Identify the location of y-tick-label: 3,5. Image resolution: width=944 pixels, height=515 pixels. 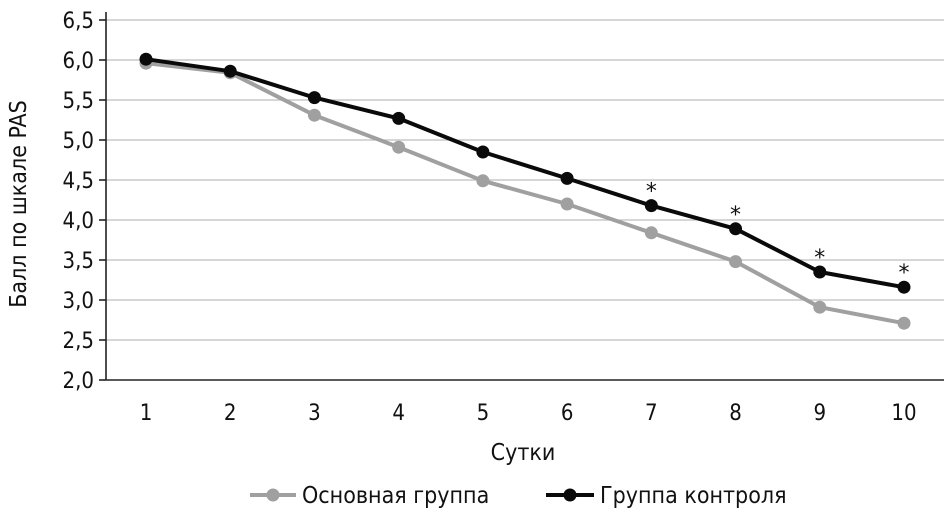
(78, 261).